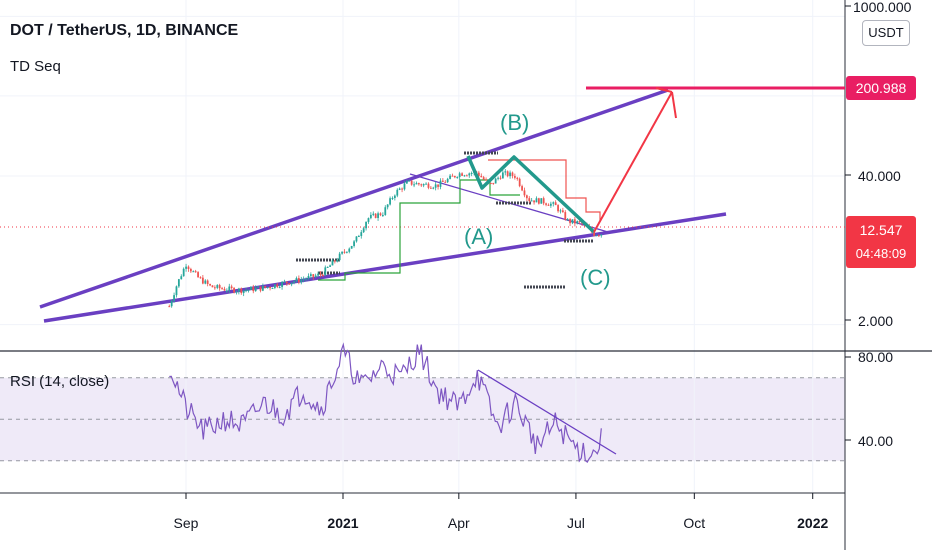 The height and width of the screenshot is (550, 932). I want to click on target-price-tag, so click(881, 88).